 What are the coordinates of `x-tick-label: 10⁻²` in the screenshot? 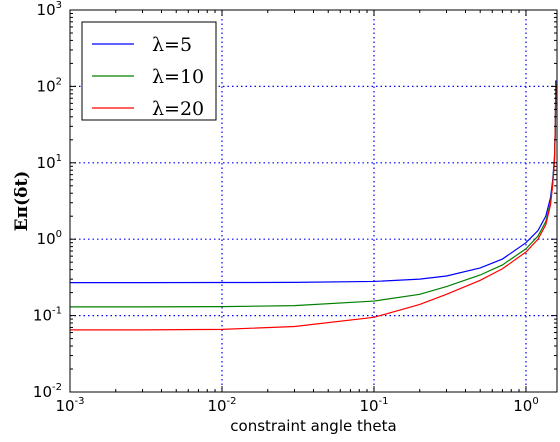 It's located at (221, 405).